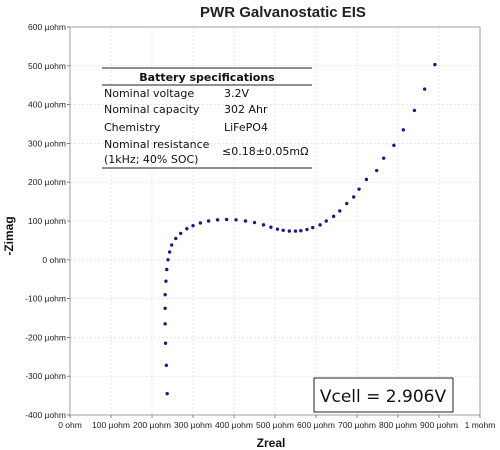 This screenshot has width=500, height=450. What do you see at coordinates (152, 425) in the screenshot?
I see `x-tick-label: 200 µohm` at bounding box center [152, 425].